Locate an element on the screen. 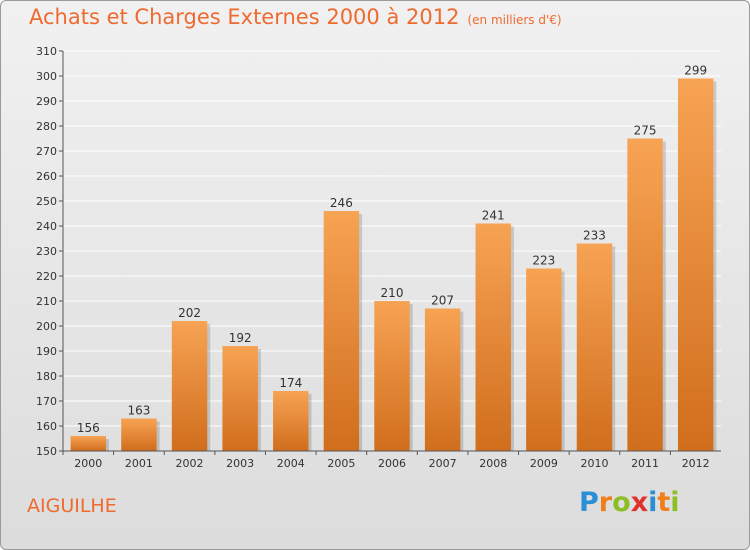 The height and width of the screenshot is (550, 750). y-tick-label: 240 is located at coordinates (46, 226).